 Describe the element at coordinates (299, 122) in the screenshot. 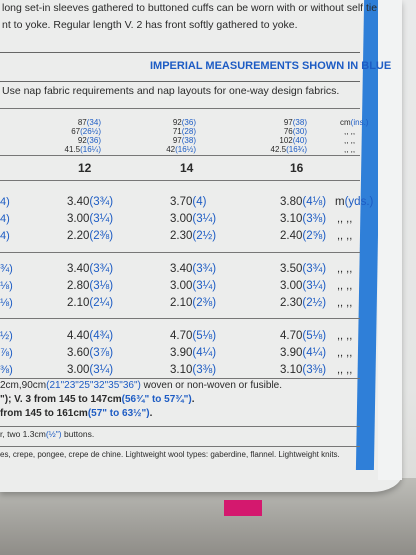

I see `measurement-imperial: (38)` at that location.